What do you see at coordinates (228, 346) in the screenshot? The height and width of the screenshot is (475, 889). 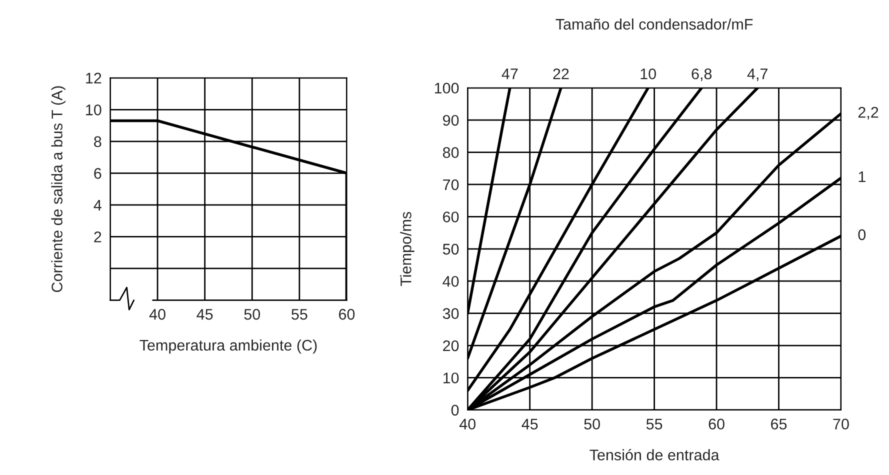 I see `x-axis-title: Temperatura ambiente (C)` at bounding box center [228, 346].